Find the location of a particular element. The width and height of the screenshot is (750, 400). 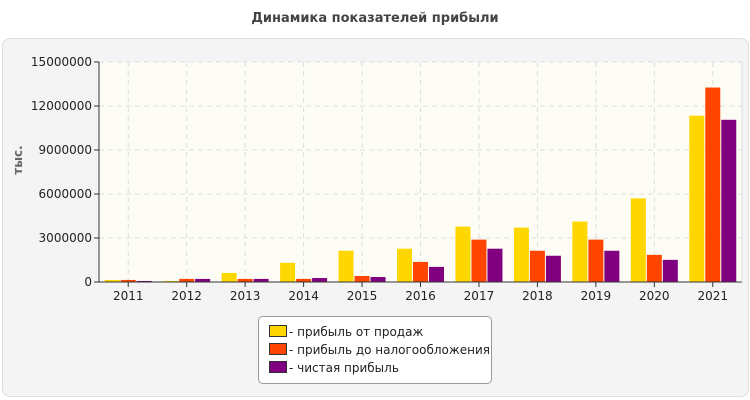

legend-item: - чистая прибыль is located at coordinates (334, 368).